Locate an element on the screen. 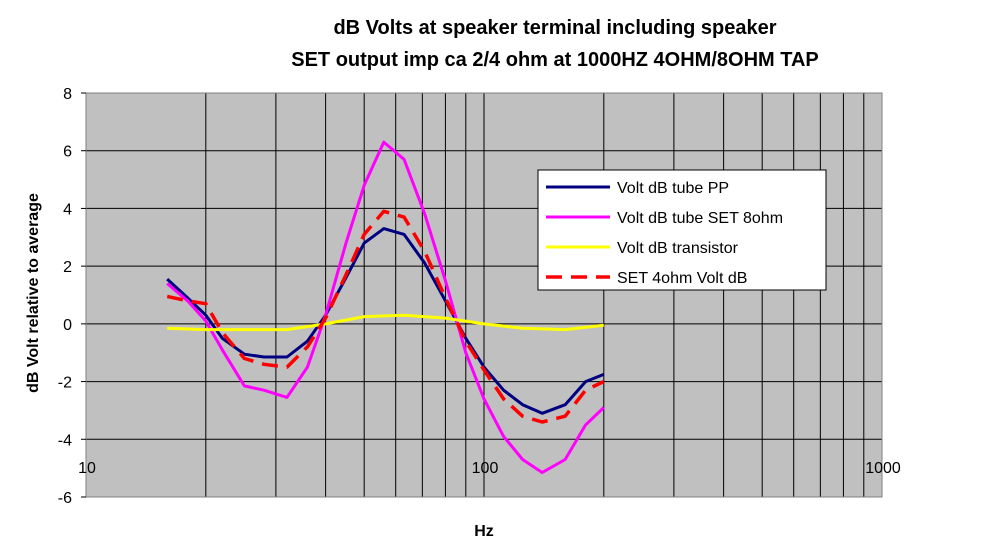 The height and width of the screenshot is (550, 993). legend-box is located at coordinates (682, 230).